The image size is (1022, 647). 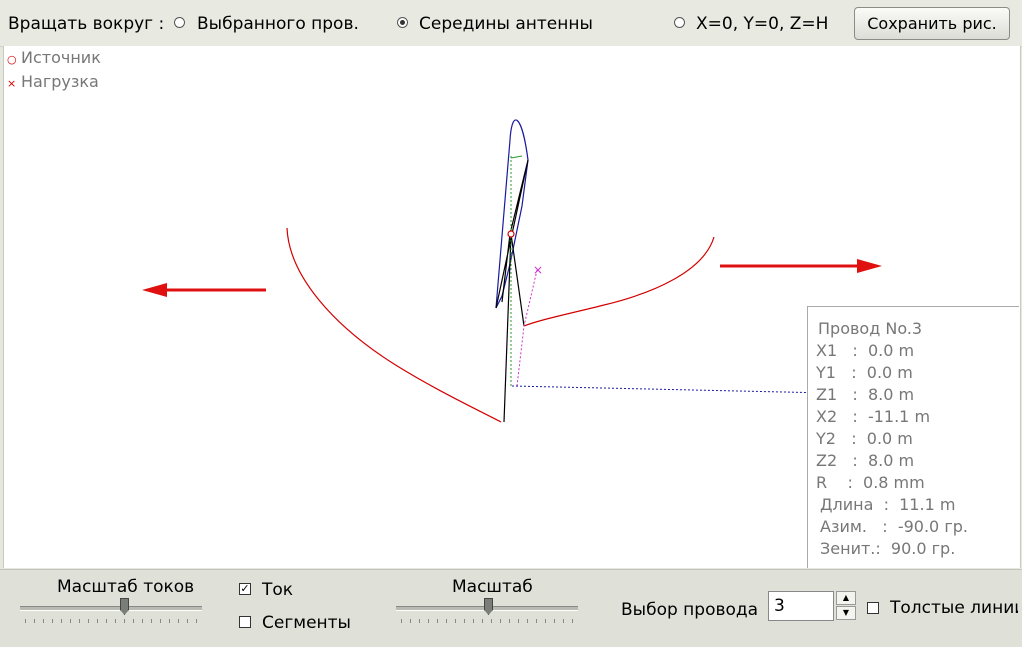 I want to click on radio-selected-wire, so click(x=179, y=22).